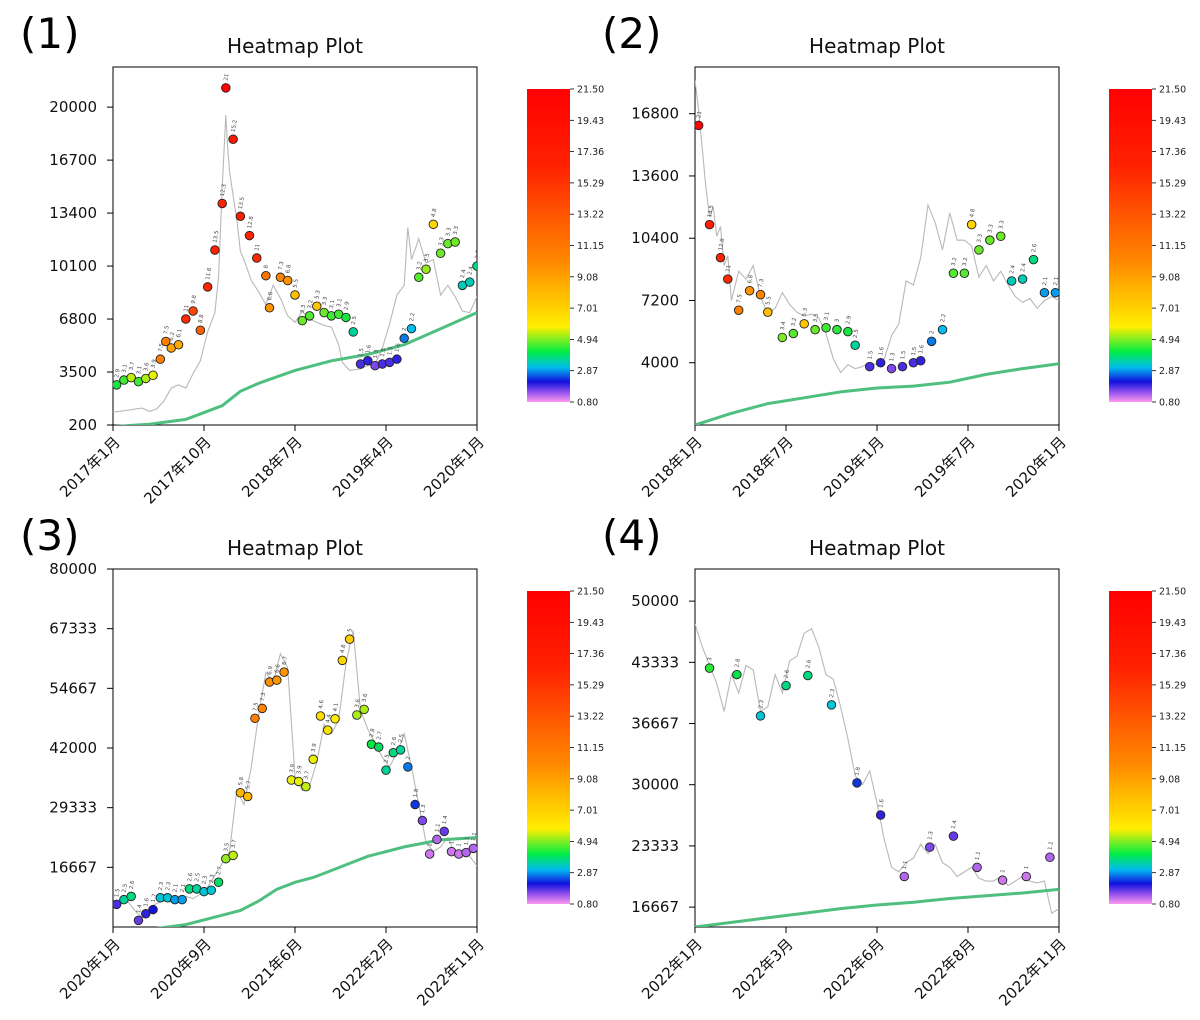 The height and width of the screenshot is (1020, 1200). Describe the element at coordinates (655, 176) in the screenshot. I see `y-tick-label: 13600` at that location.